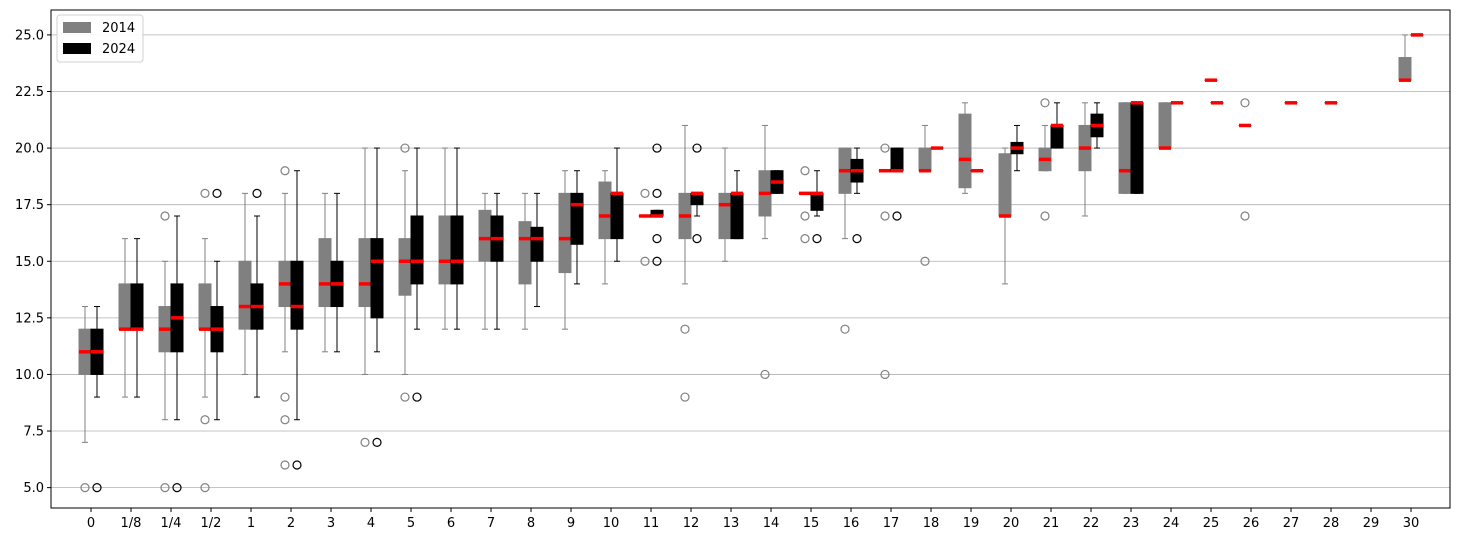 This screenshot has height=547, width=1460. What do you see at coordinates (211, 523) in the screenshot?
I see `x-tick-label: 1/2` at bounding box center [211, 523].